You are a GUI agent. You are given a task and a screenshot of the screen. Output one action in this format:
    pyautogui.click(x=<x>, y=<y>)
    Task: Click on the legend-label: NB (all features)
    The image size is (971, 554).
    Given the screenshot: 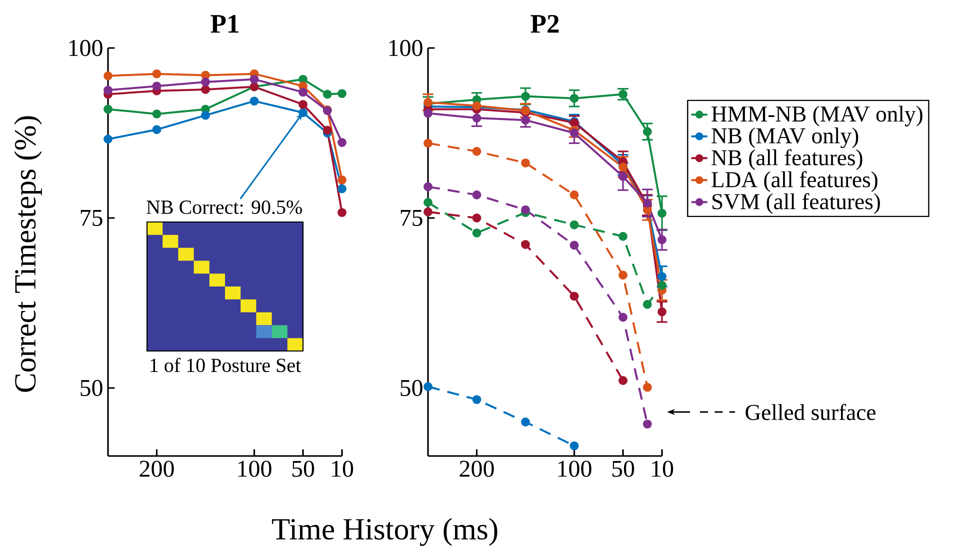 What is the action you would take?
    pyautogui.click(x=787, y=159)
    